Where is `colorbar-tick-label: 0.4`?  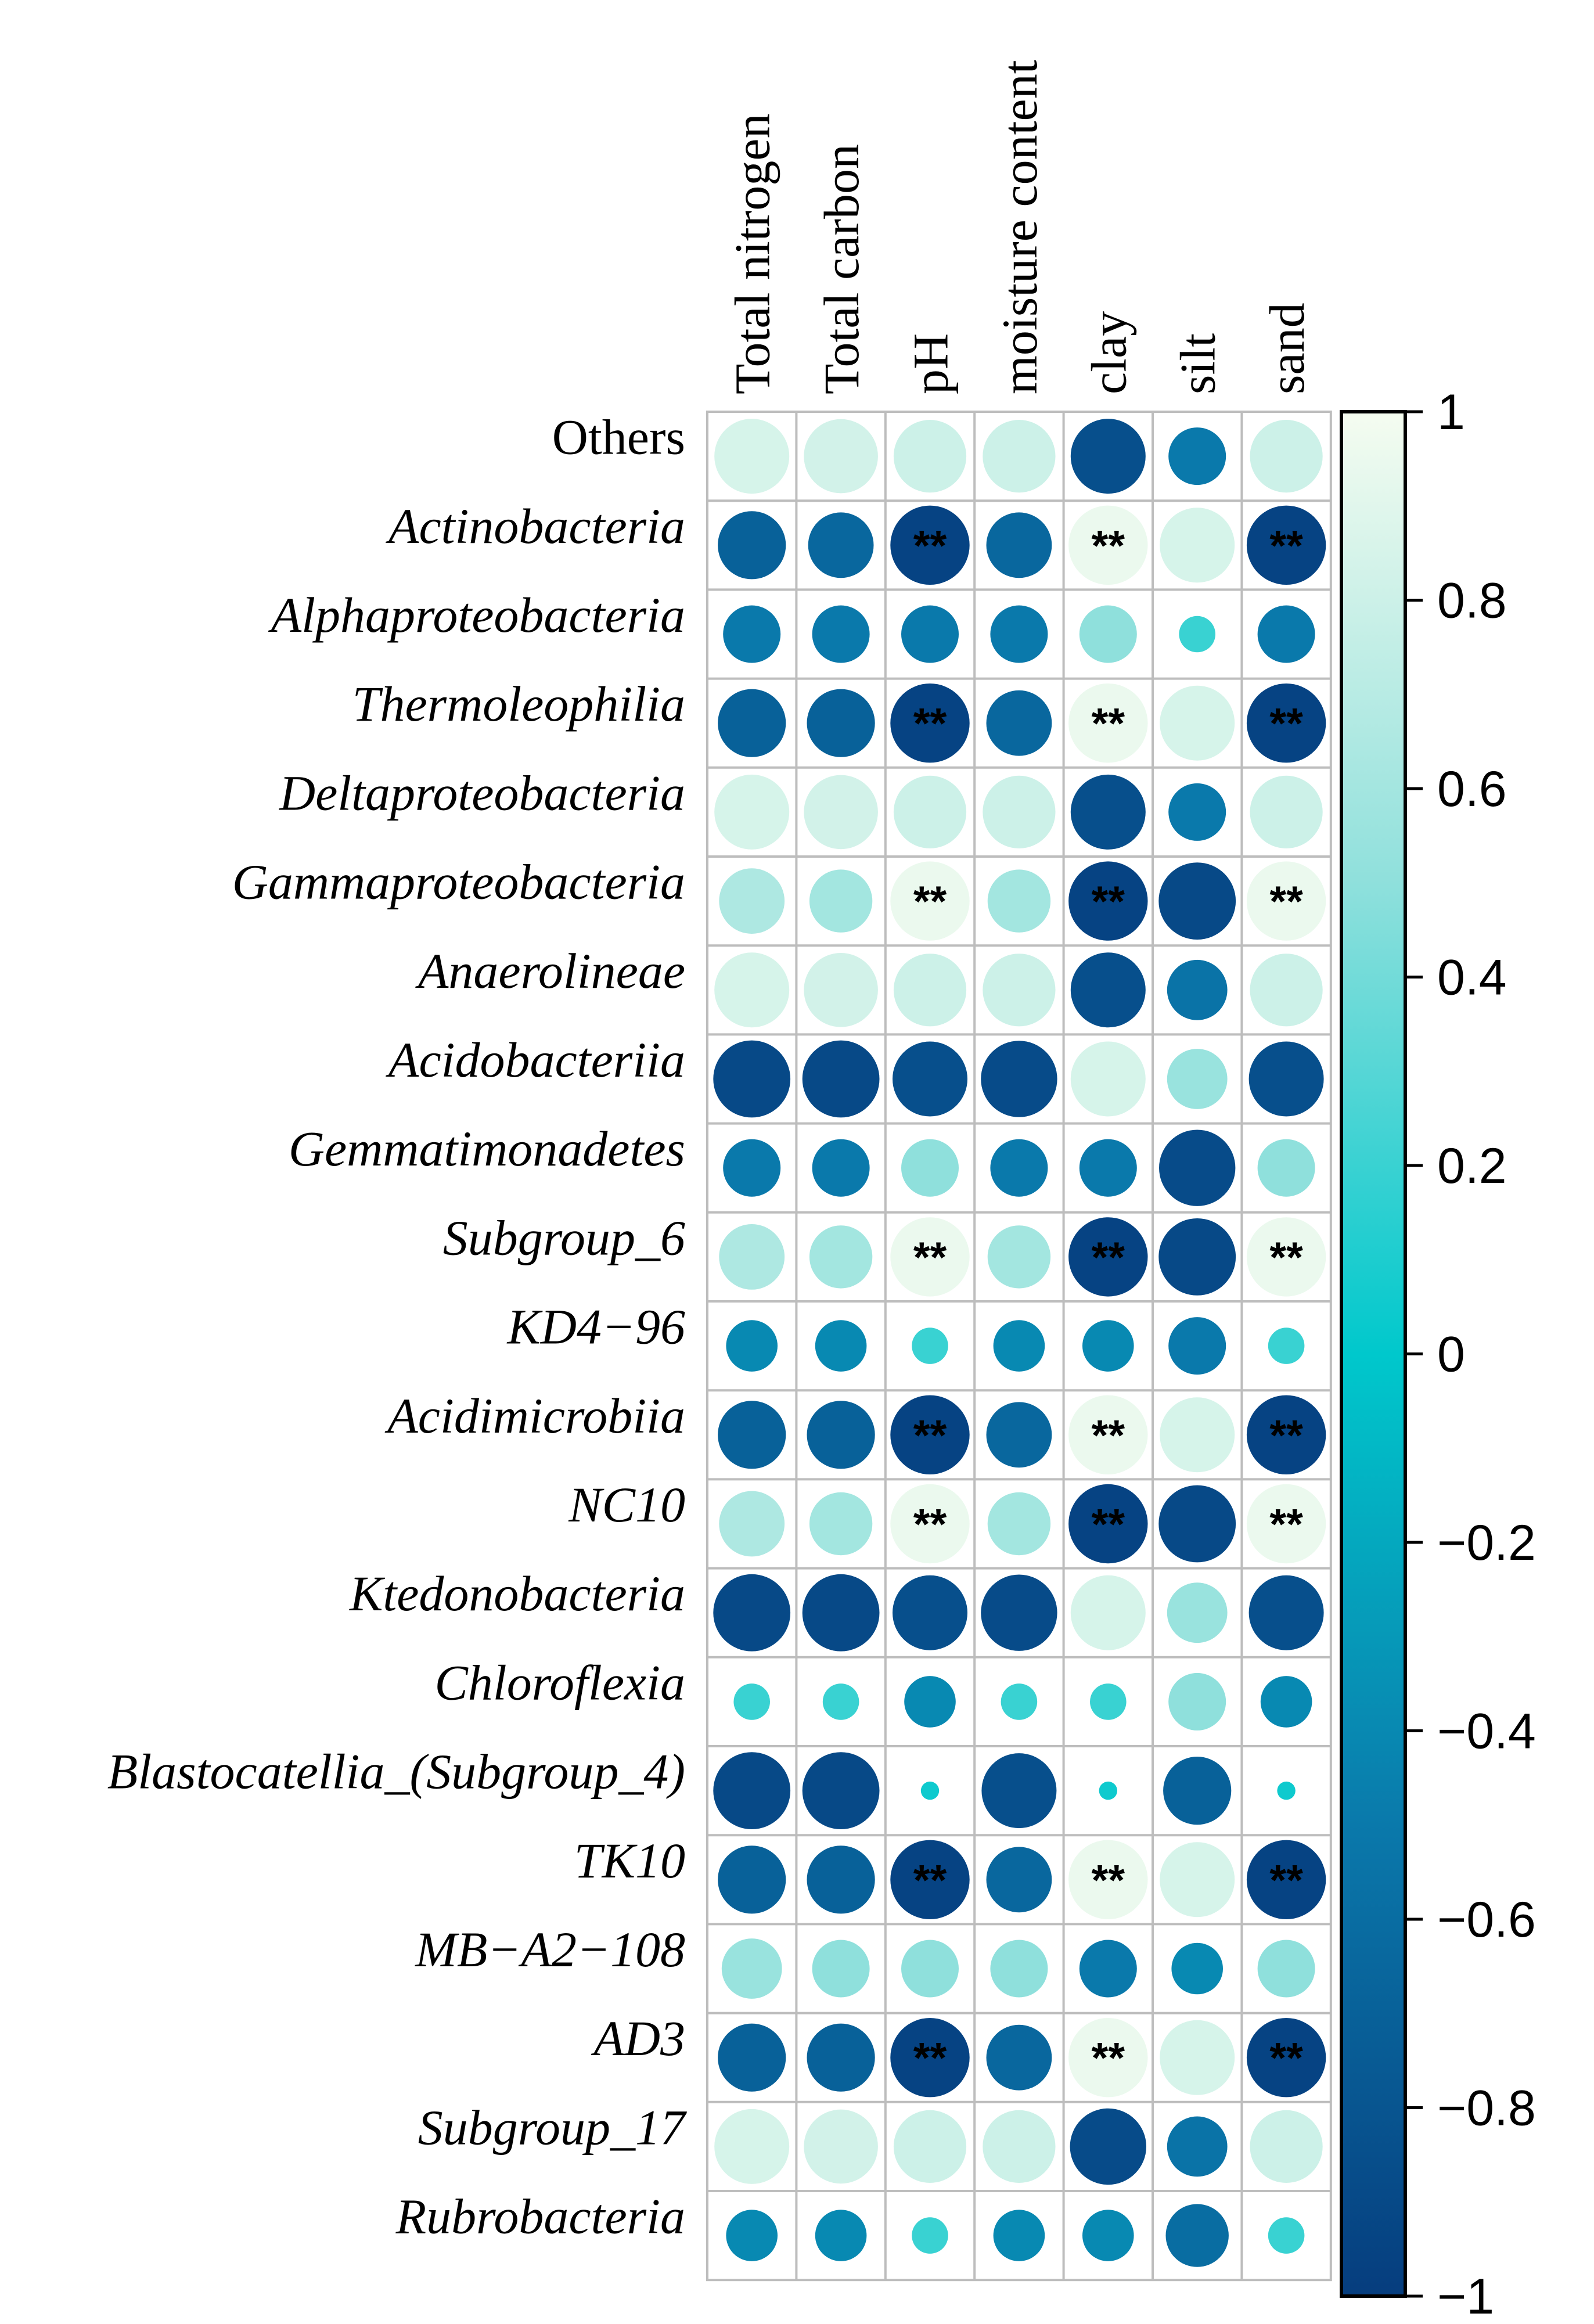 colorbar-tick-label: 0.4 is located at coordinates (1472, 978).